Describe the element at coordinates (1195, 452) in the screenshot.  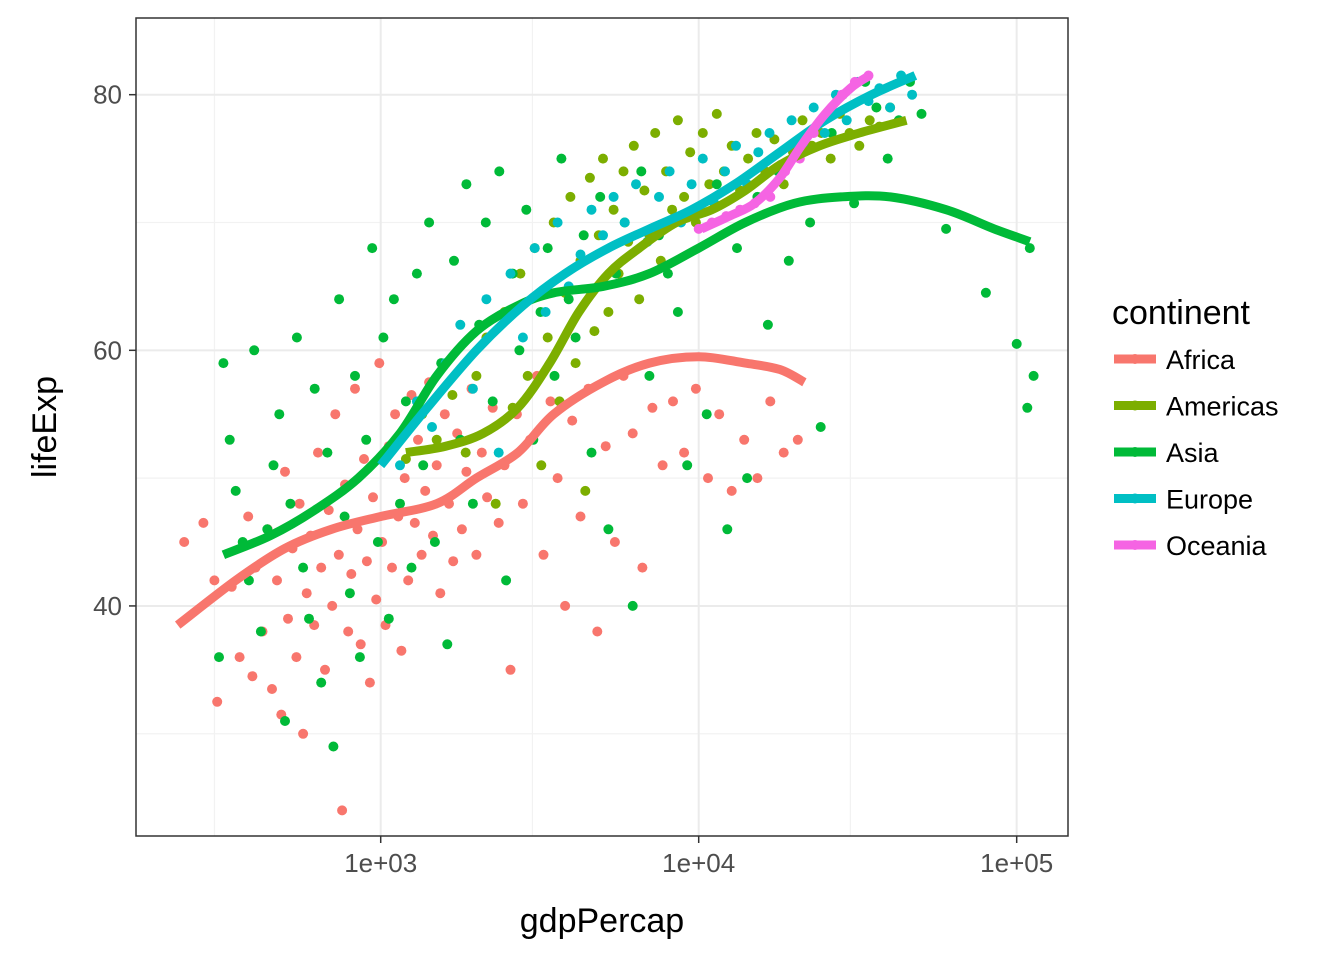
I see `legend-items: Africa Americas Asia Europe Oceania` at that location.